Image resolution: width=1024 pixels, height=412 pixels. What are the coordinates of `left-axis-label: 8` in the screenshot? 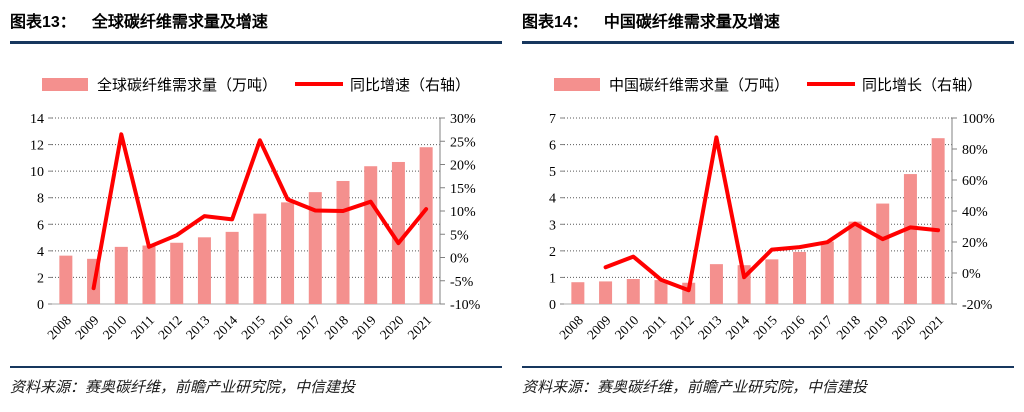 It's located at (40, 199).